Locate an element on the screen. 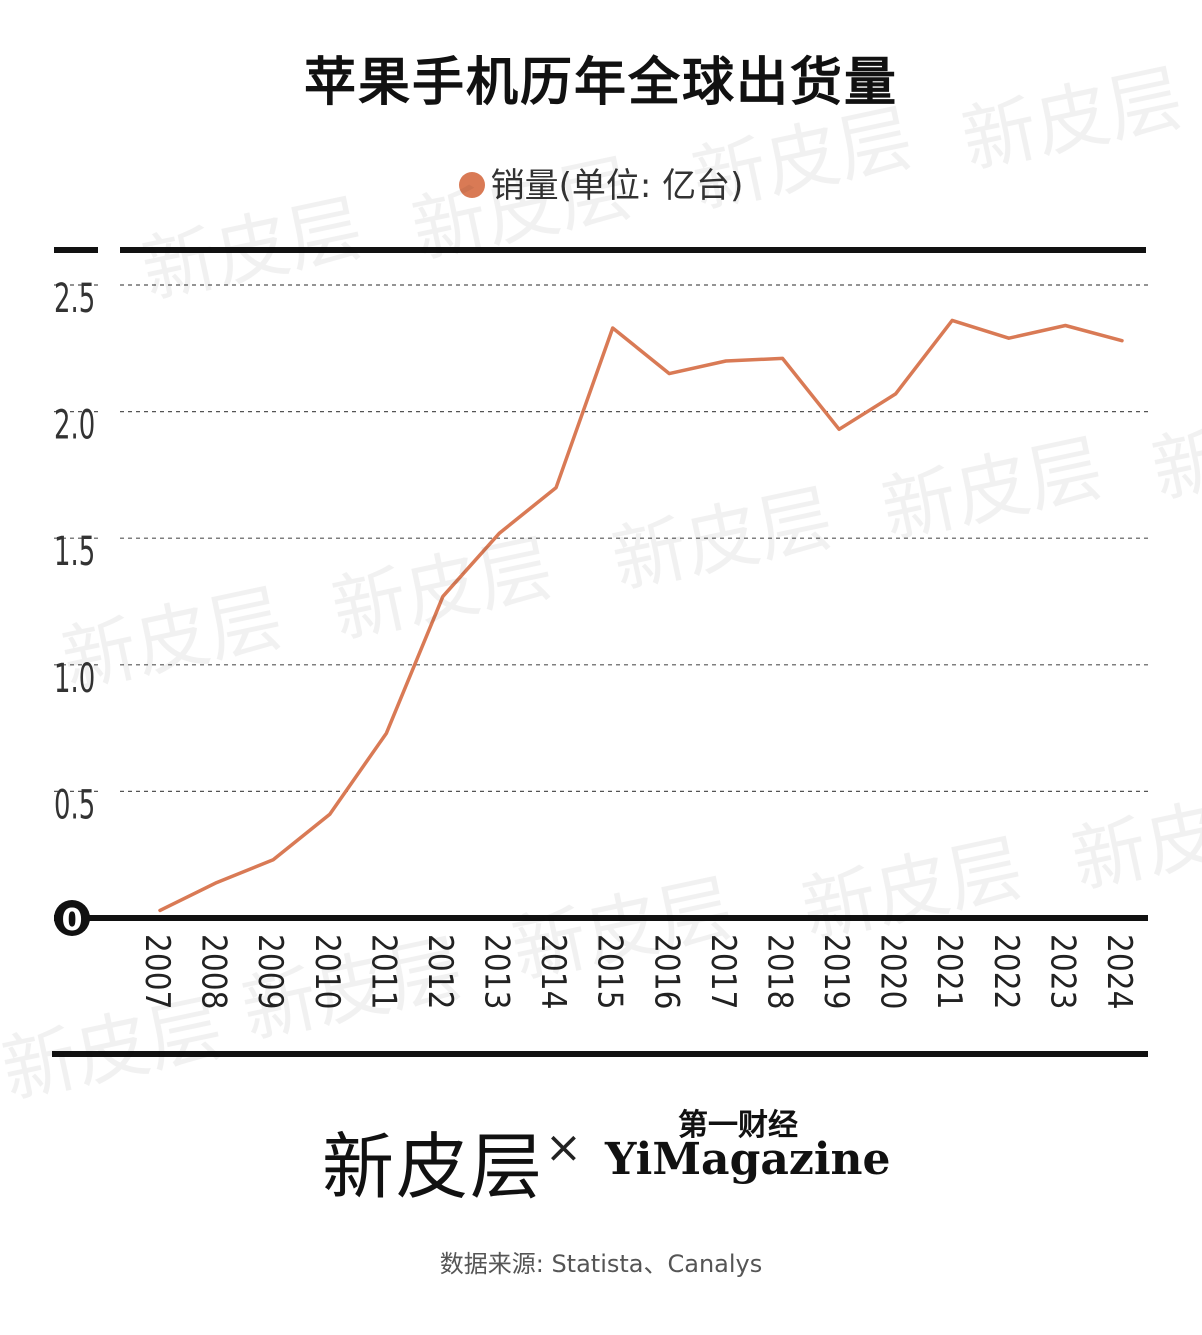  y-tick-label: 1.0 is located at coordinates (74, 679).